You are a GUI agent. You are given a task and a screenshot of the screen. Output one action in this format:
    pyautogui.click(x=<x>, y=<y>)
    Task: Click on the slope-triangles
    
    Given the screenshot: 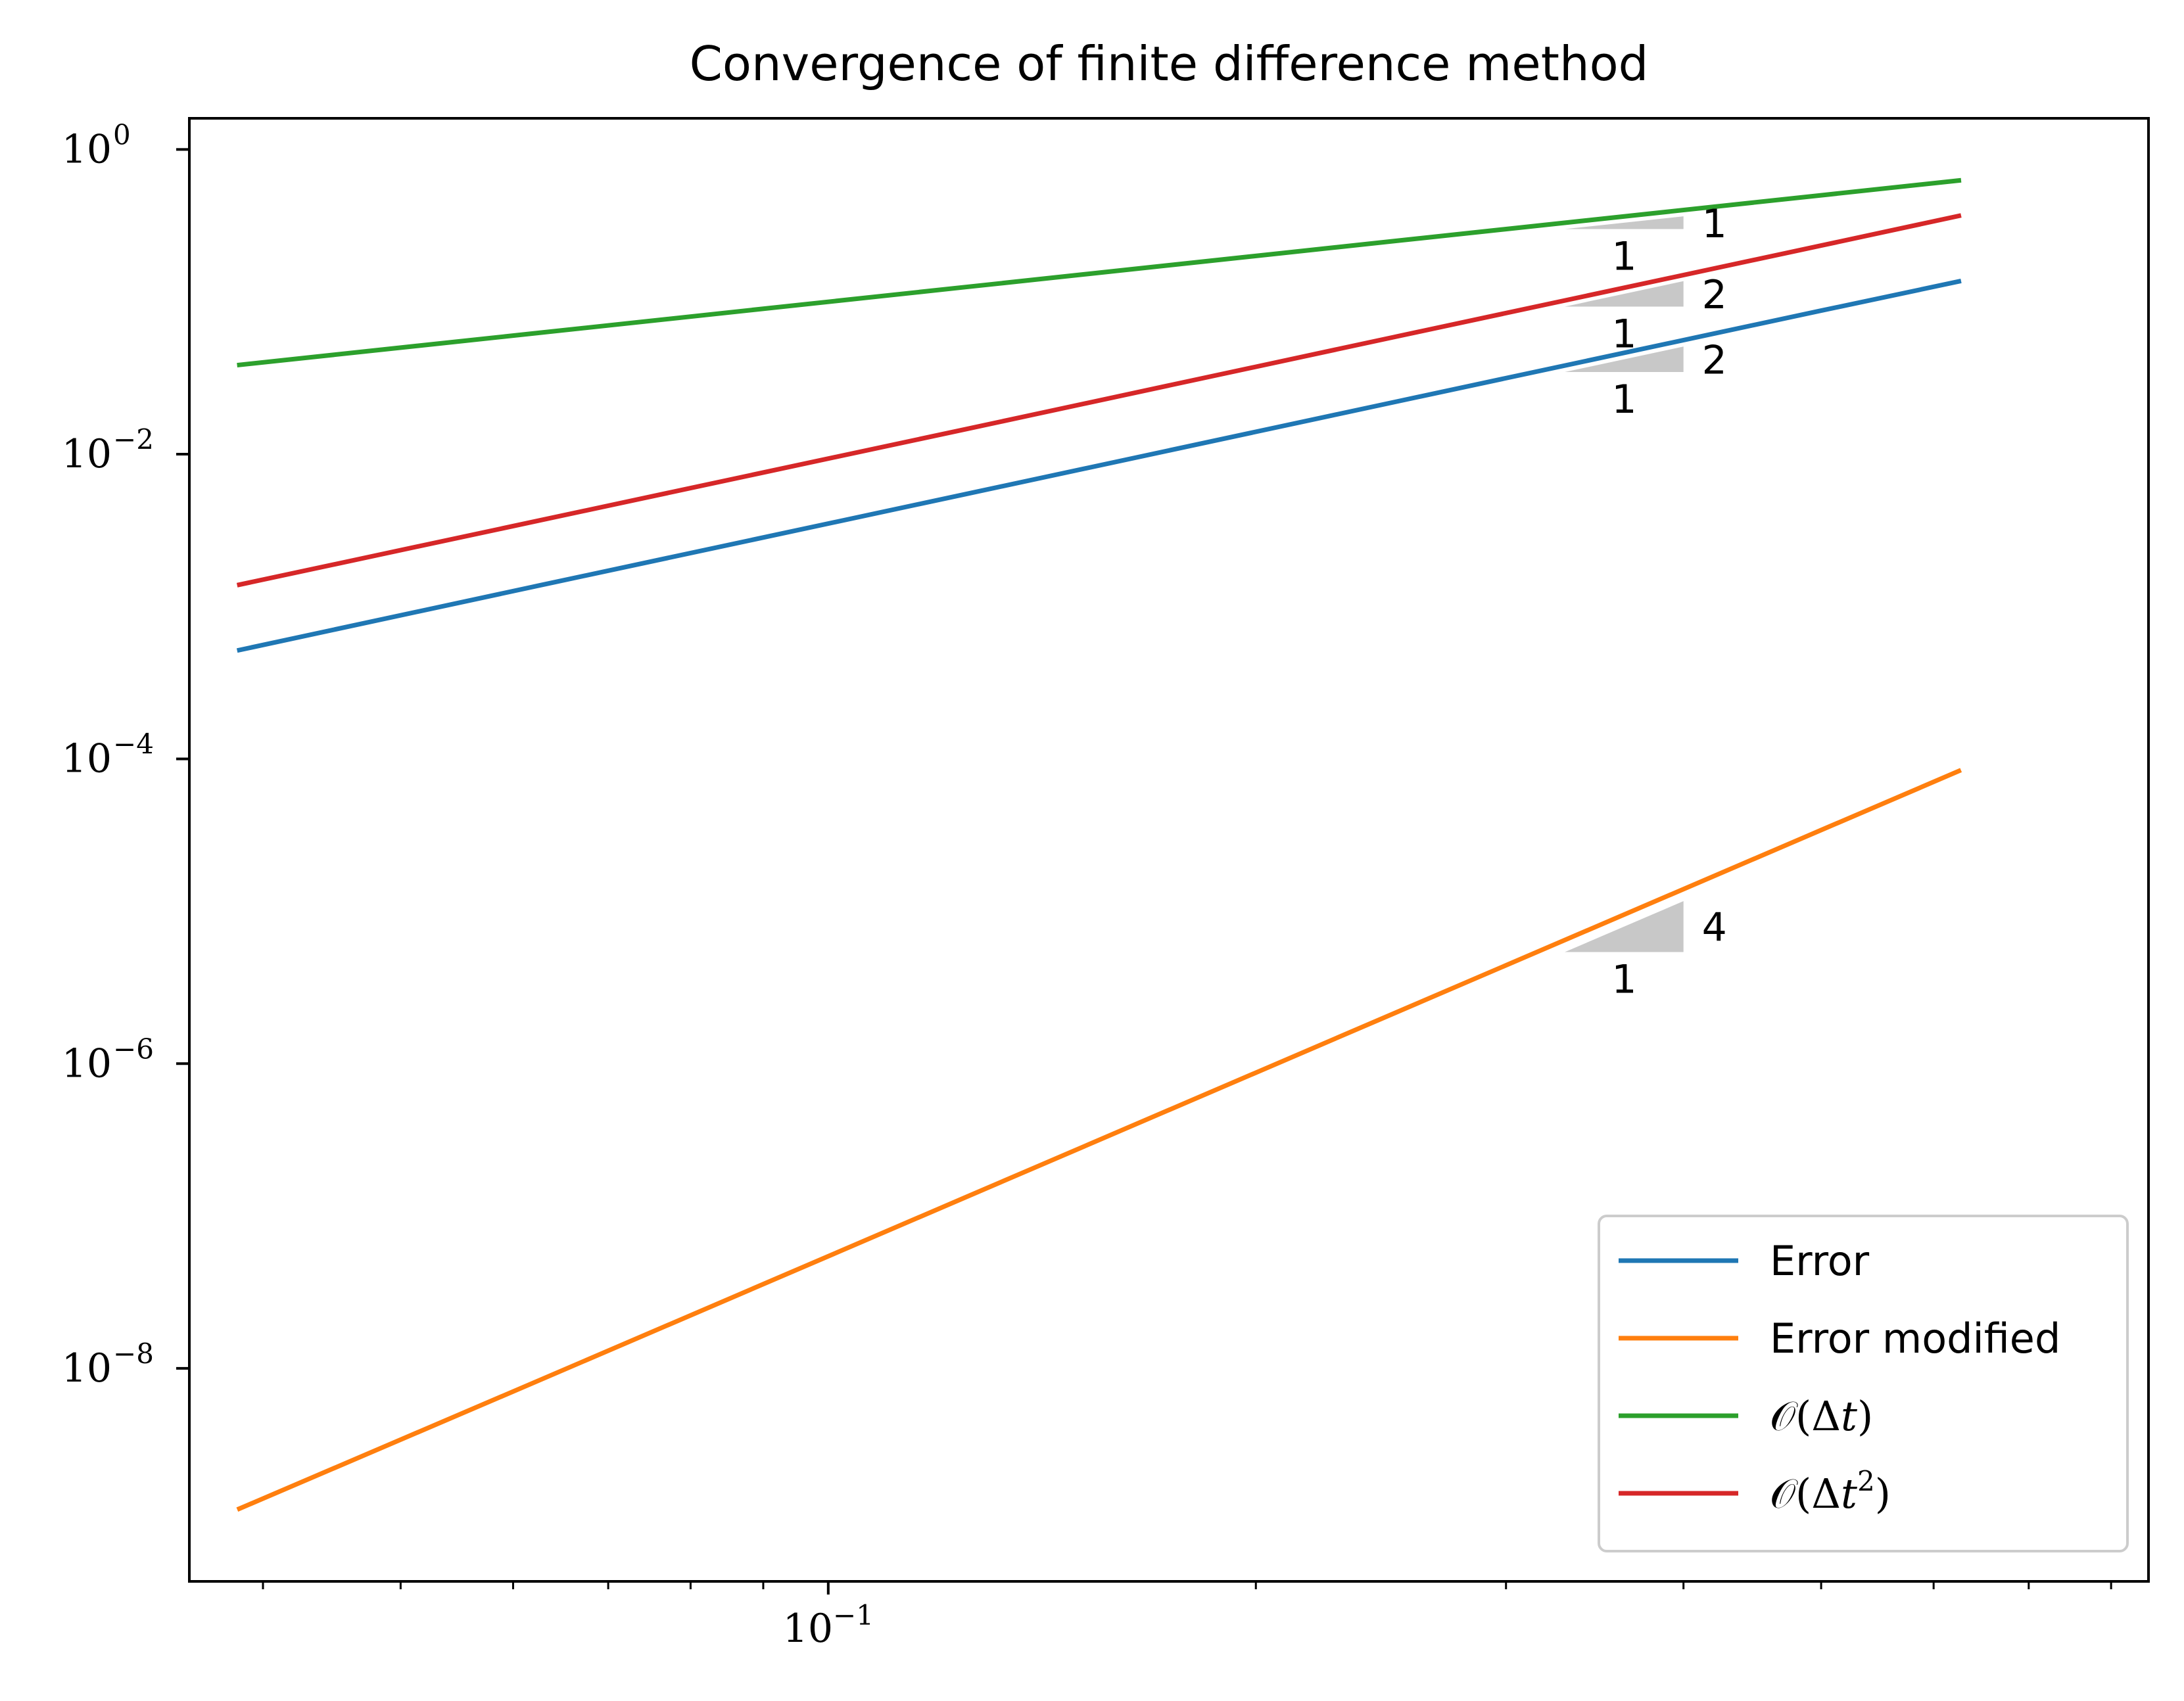 What is the action you would take?
    pyautogui.click(x=1624, y=584)
    